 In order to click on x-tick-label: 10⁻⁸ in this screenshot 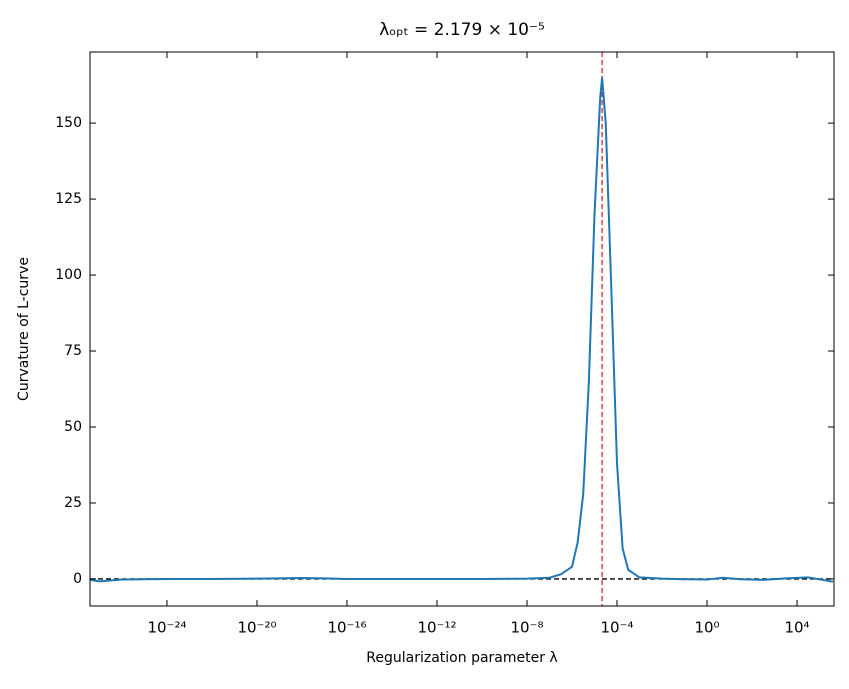, I will do `click(526, 628)`.